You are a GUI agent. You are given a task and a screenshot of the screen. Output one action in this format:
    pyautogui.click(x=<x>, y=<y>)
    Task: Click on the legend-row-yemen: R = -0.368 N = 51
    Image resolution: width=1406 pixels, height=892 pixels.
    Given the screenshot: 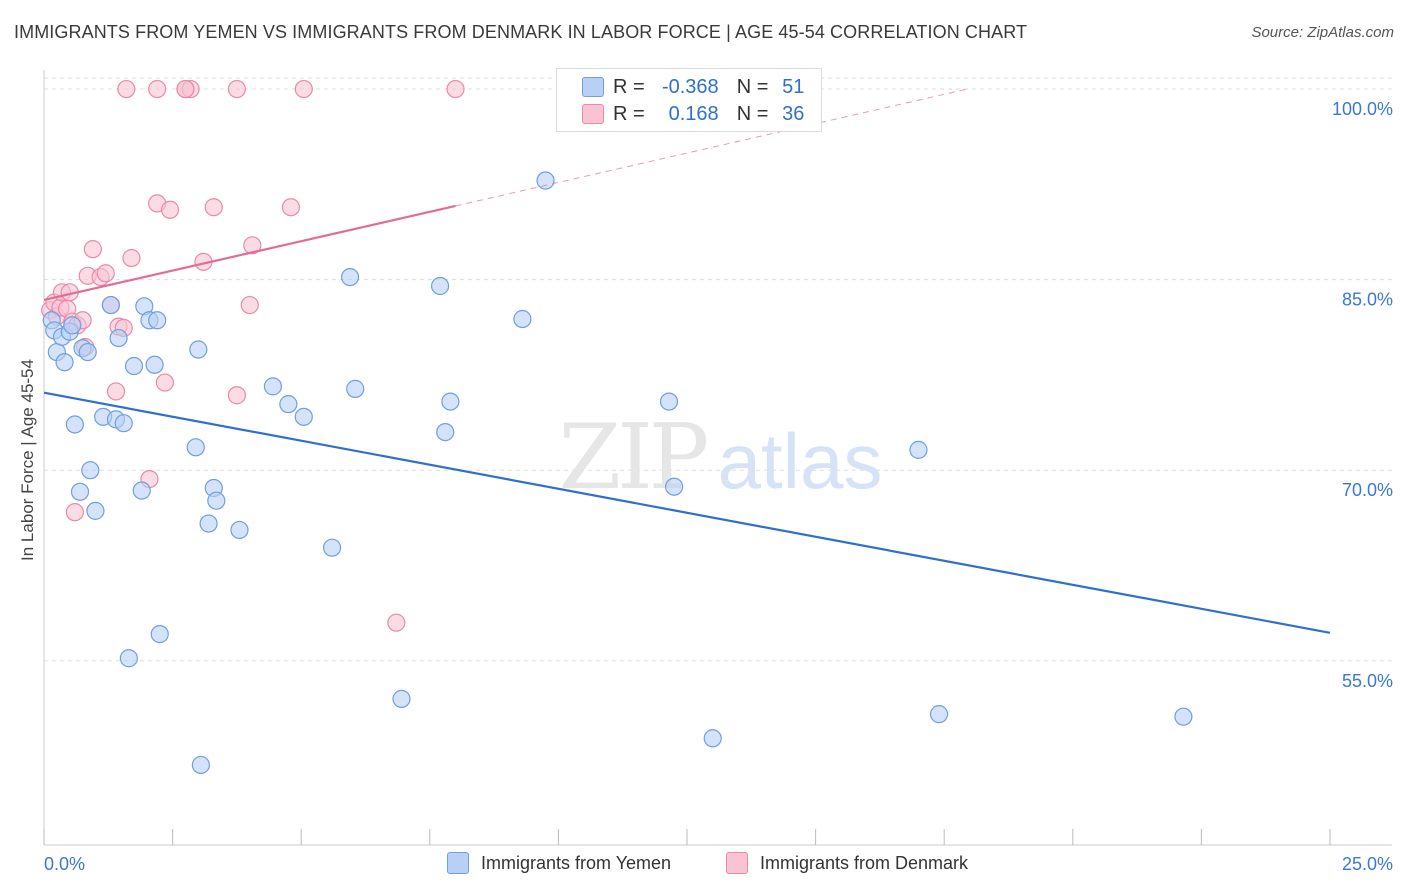 What is the action you would take?
    pyautogui.click(x=693, y=87)
    